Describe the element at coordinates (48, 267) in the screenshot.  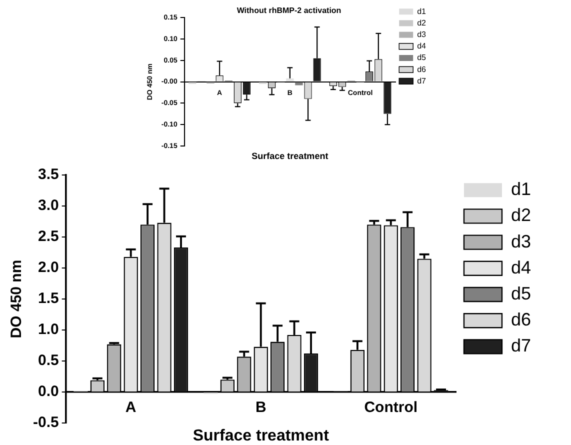
I see `y-tick-label: 2.0` at that location.